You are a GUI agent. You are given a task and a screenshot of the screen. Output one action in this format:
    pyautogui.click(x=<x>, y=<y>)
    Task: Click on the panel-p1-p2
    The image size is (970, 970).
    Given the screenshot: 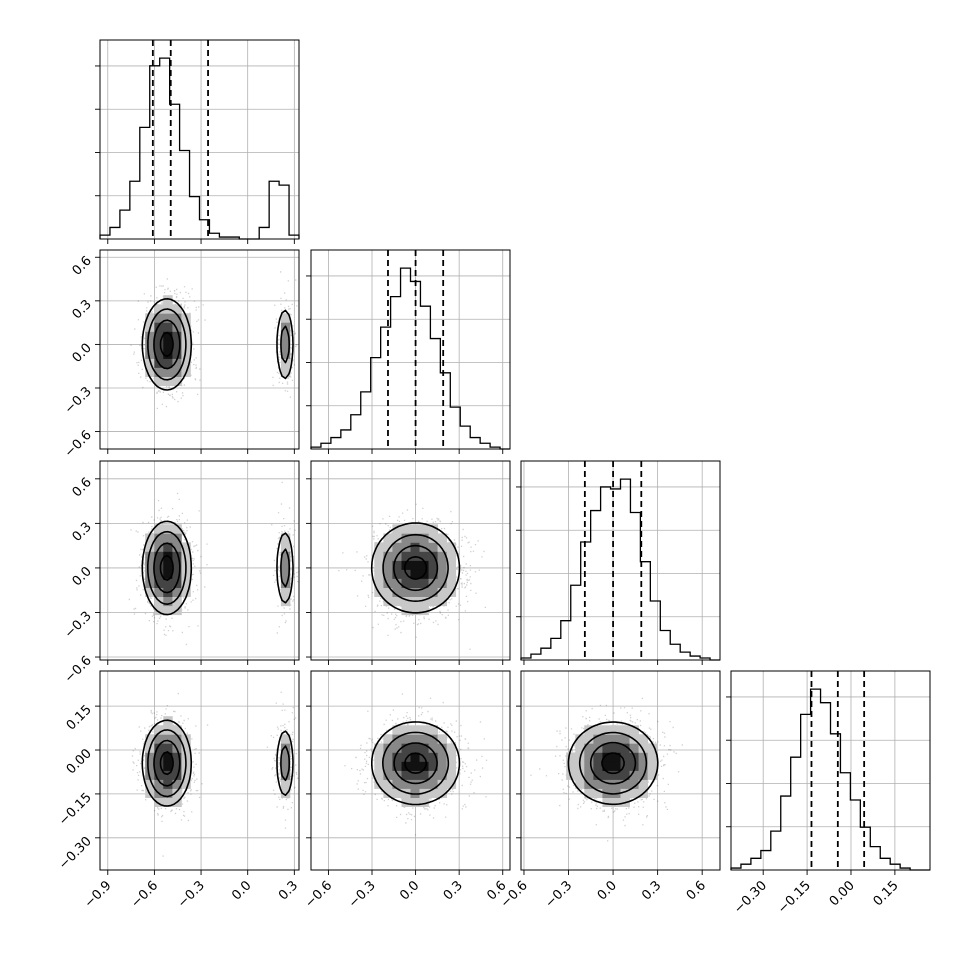 What is the action you would take?
    pyautogui.click(x=199, y=349)
    